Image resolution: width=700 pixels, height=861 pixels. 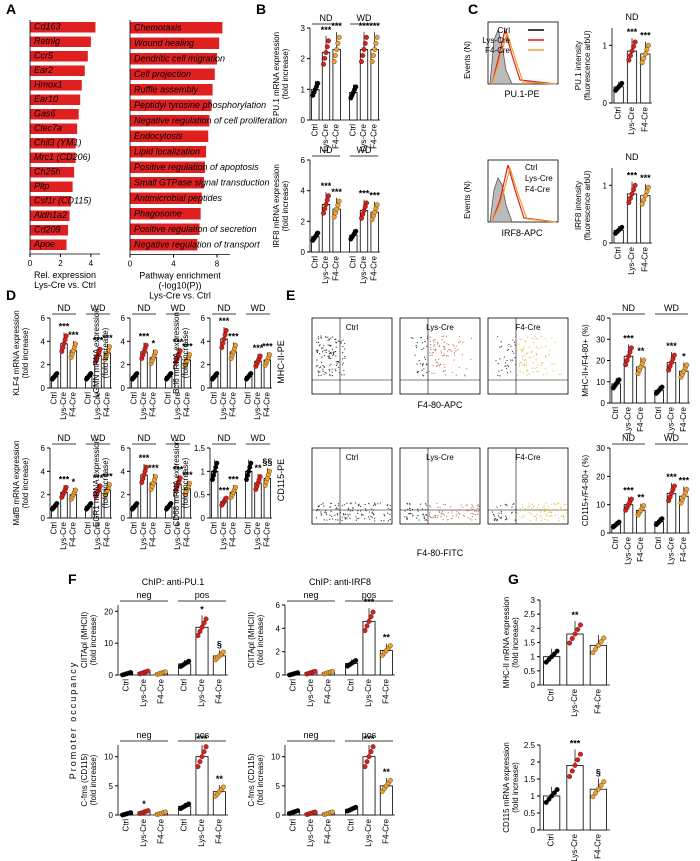 I want to click on xtick-F1-1: Lys-Cre, so click(x=143, y=692).